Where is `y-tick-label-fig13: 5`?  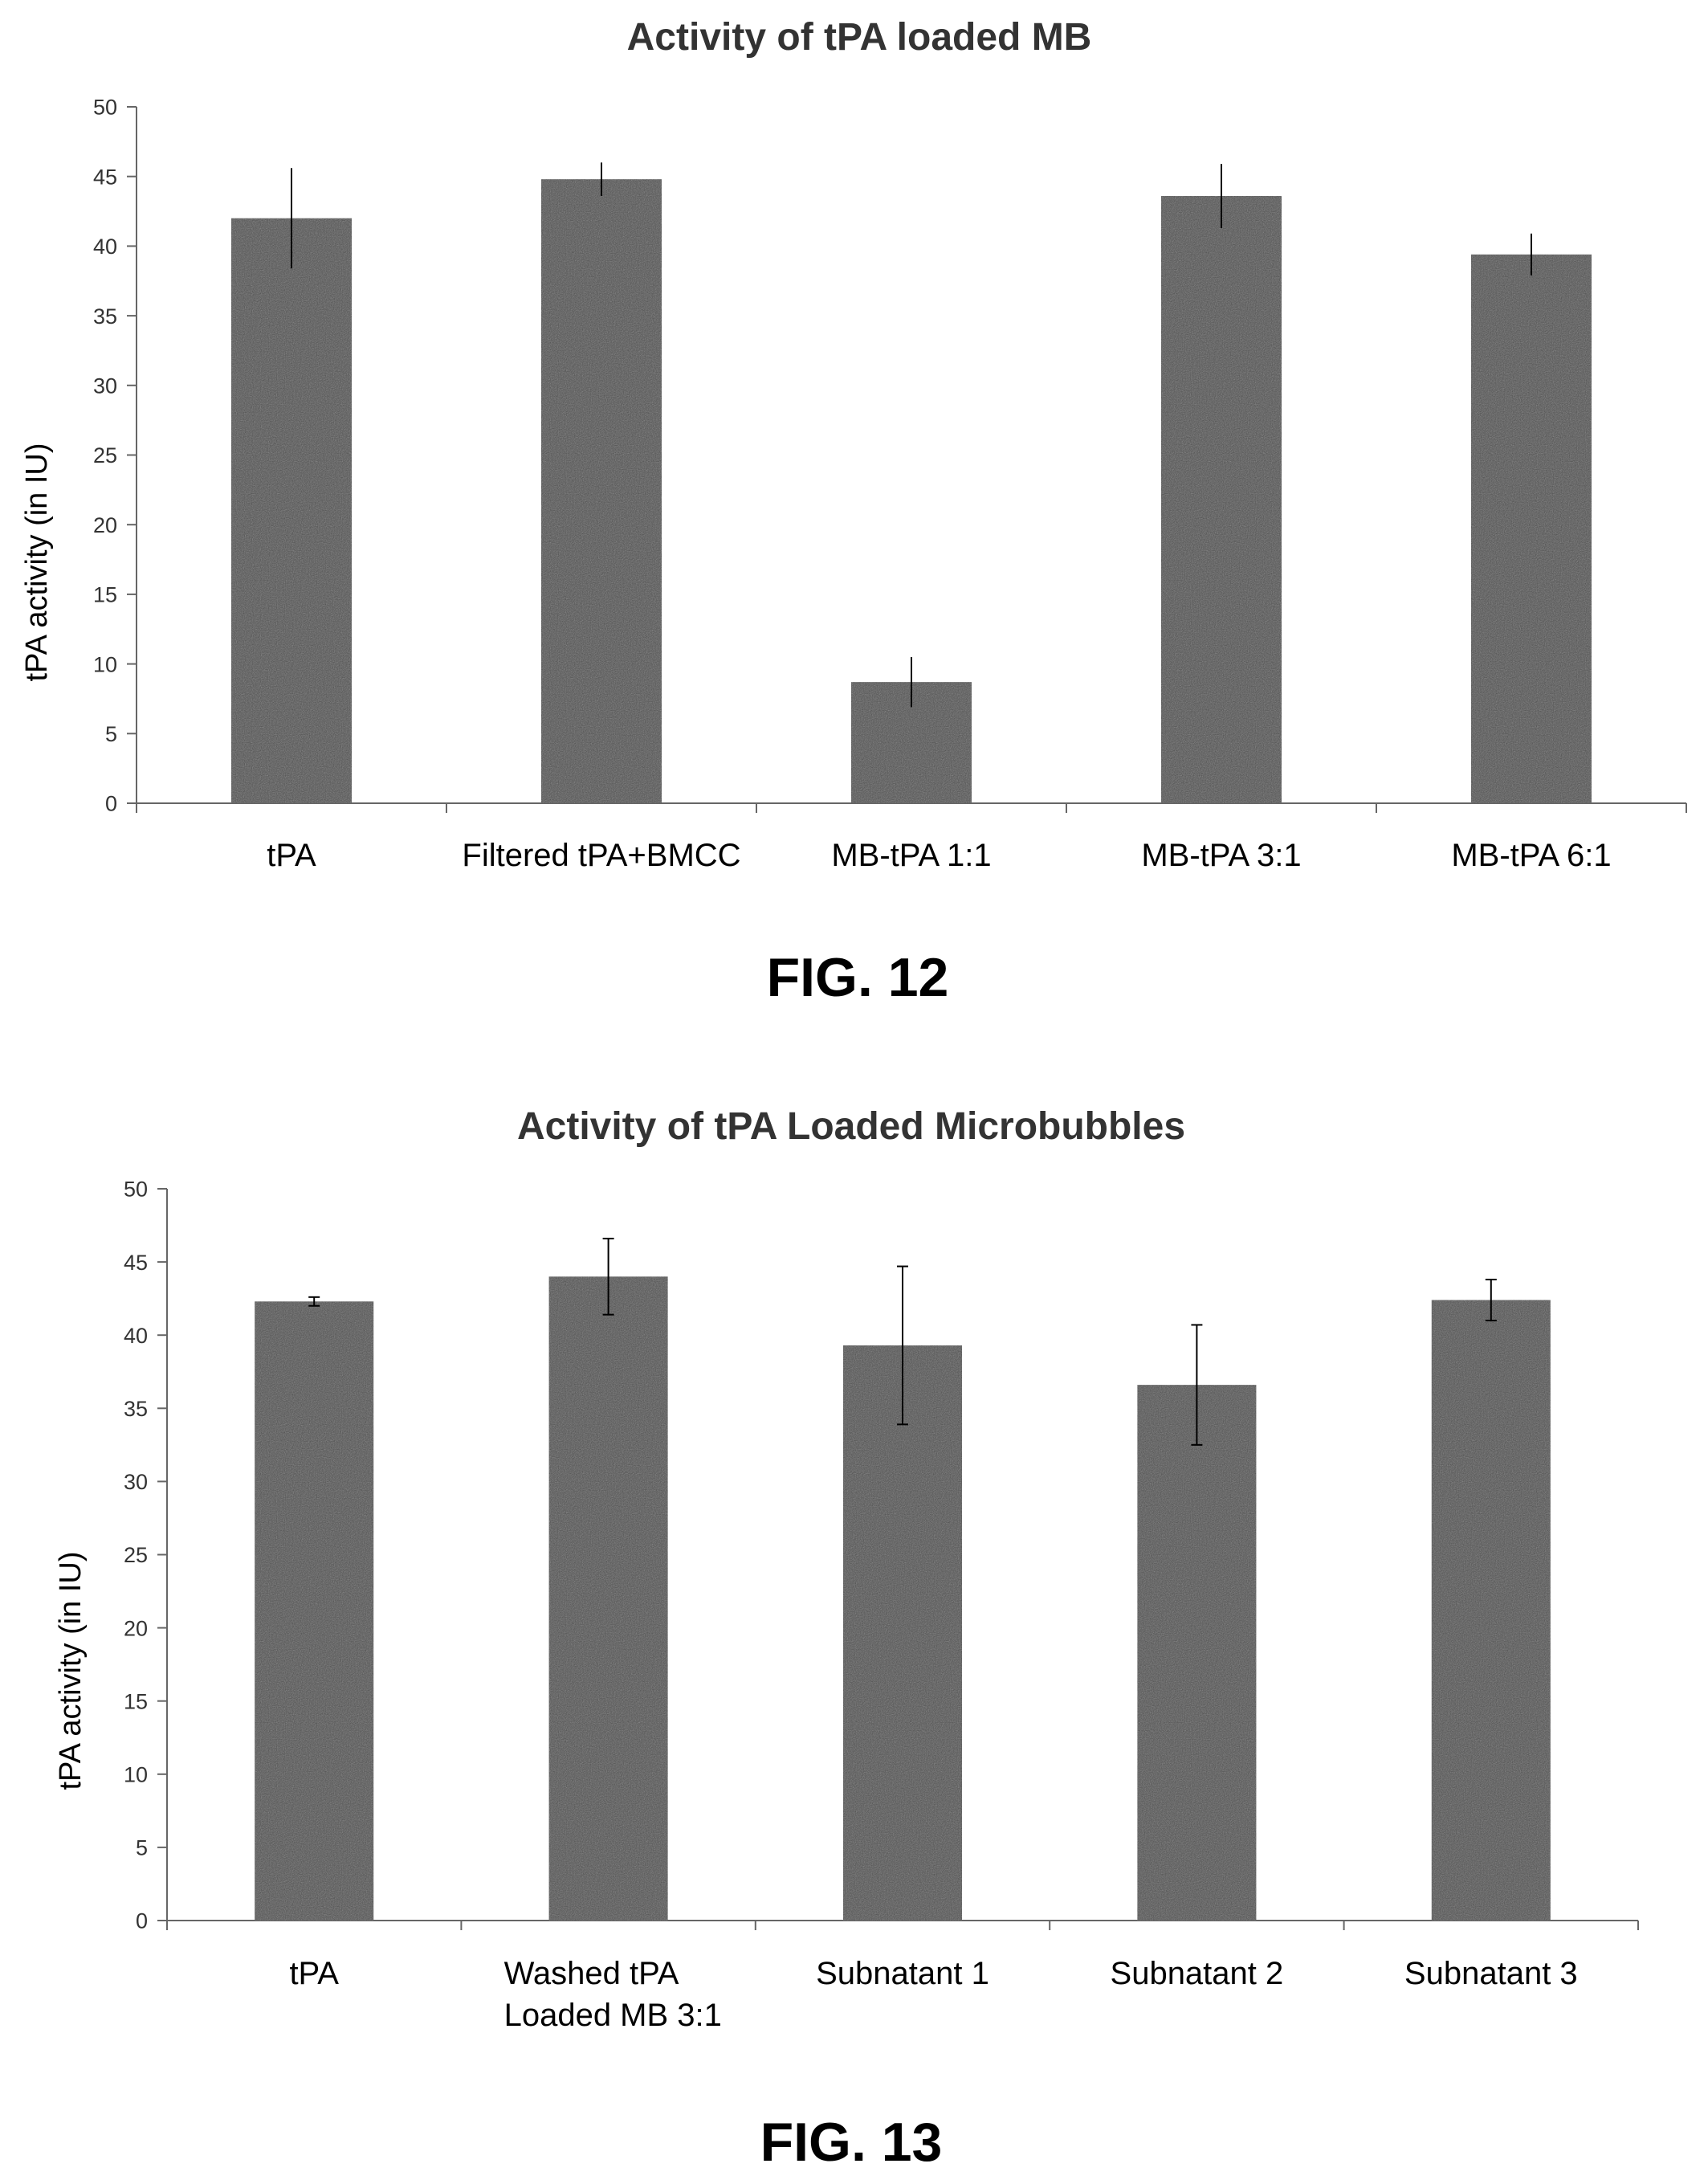
y-tick-label-fig13: 5 is located at coordinates (142, 1848).